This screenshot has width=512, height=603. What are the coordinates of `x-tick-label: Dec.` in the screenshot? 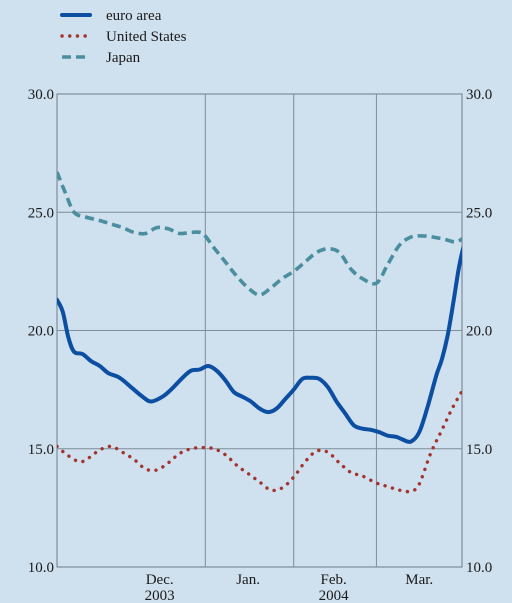 It's located at (160, 580).